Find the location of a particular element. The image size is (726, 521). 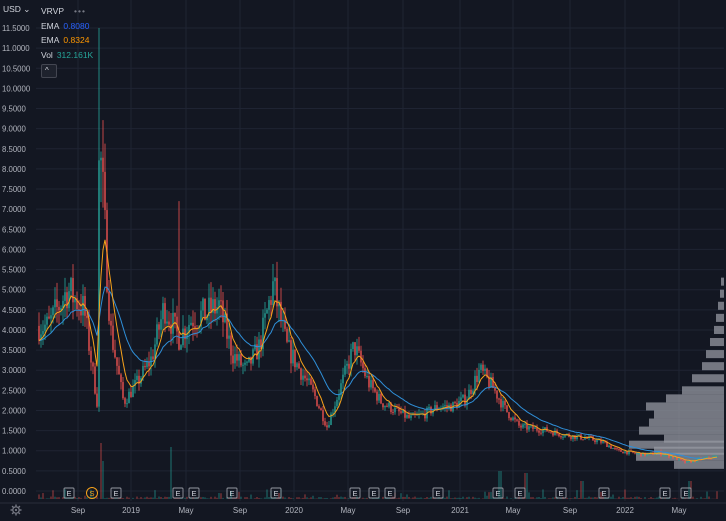

legend-symbol-row: VRVP ••• is located at coordinates (67, 11).